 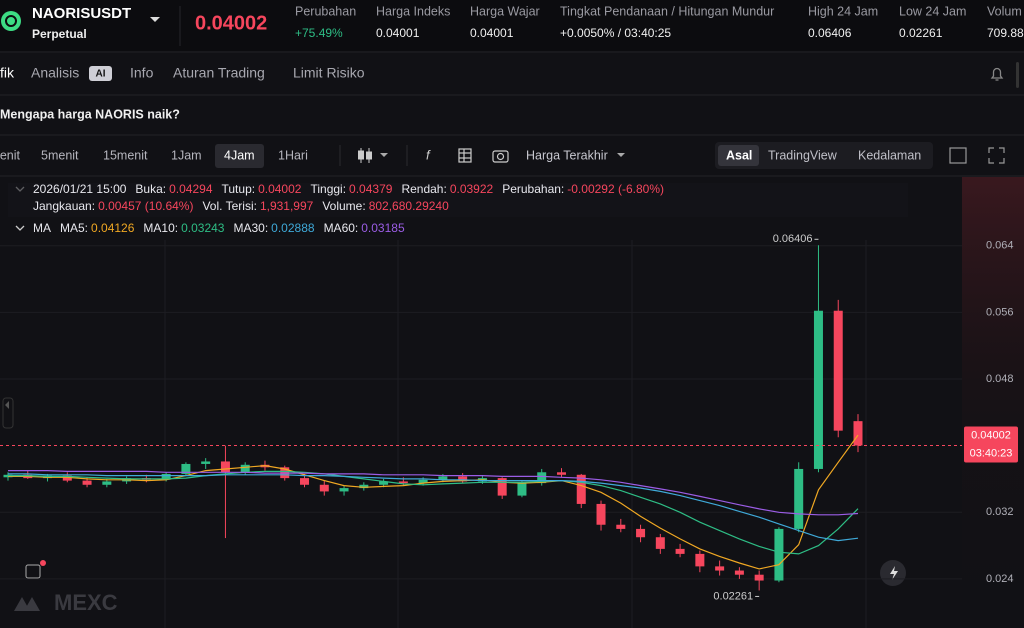 What do you see at coordinates (428, 154) in the screenshot?
I see `indicator-icon: f` at bounding box center [428, 154].